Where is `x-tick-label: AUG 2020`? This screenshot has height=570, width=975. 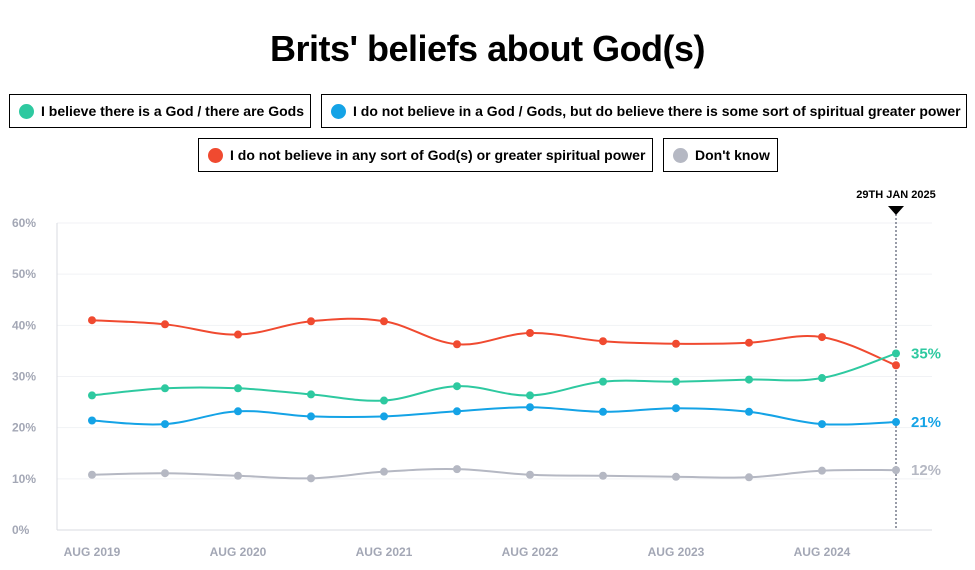 x-tick-label: AUG 2020 is located at coordinates (238, 552).